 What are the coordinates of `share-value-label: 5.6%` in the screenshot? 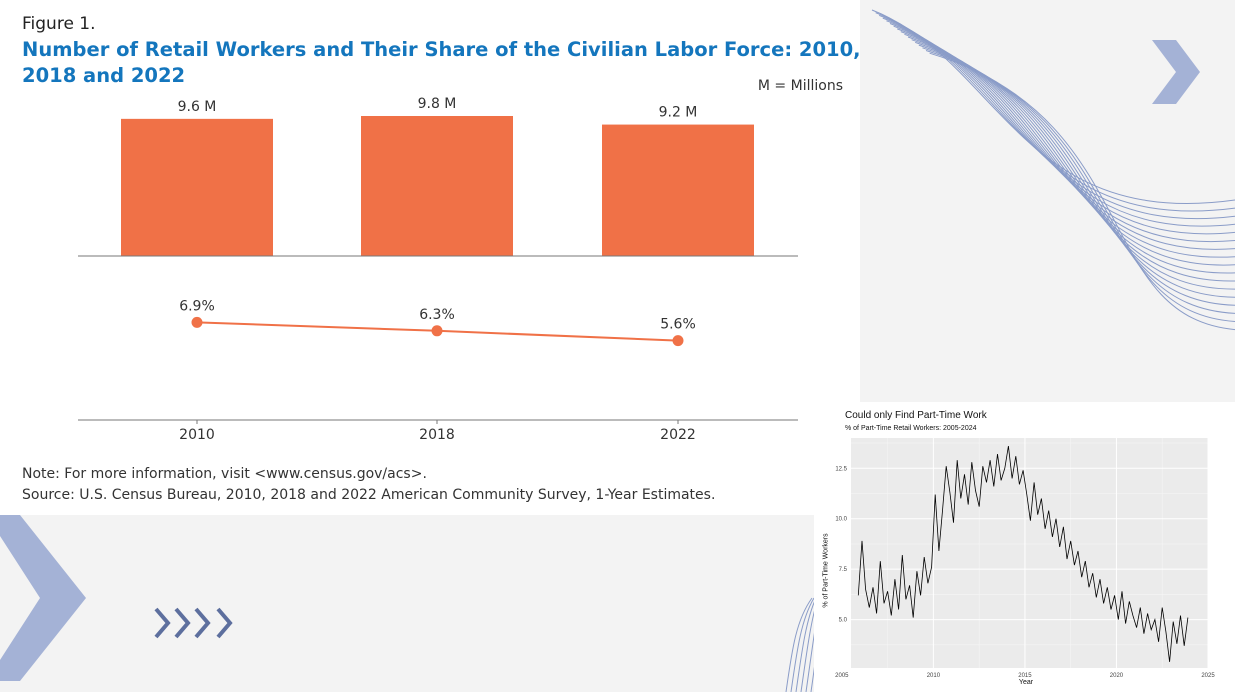 It's located at (678, 325).